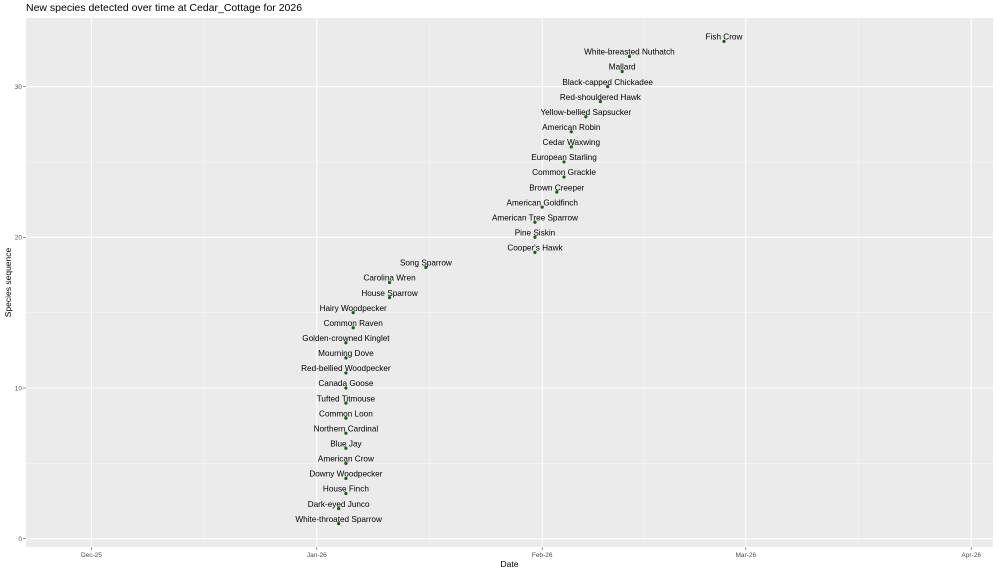 This screenshot has height=573, width=1000. I want to click on y-axis-title: Species sequence, so click(8, 282).